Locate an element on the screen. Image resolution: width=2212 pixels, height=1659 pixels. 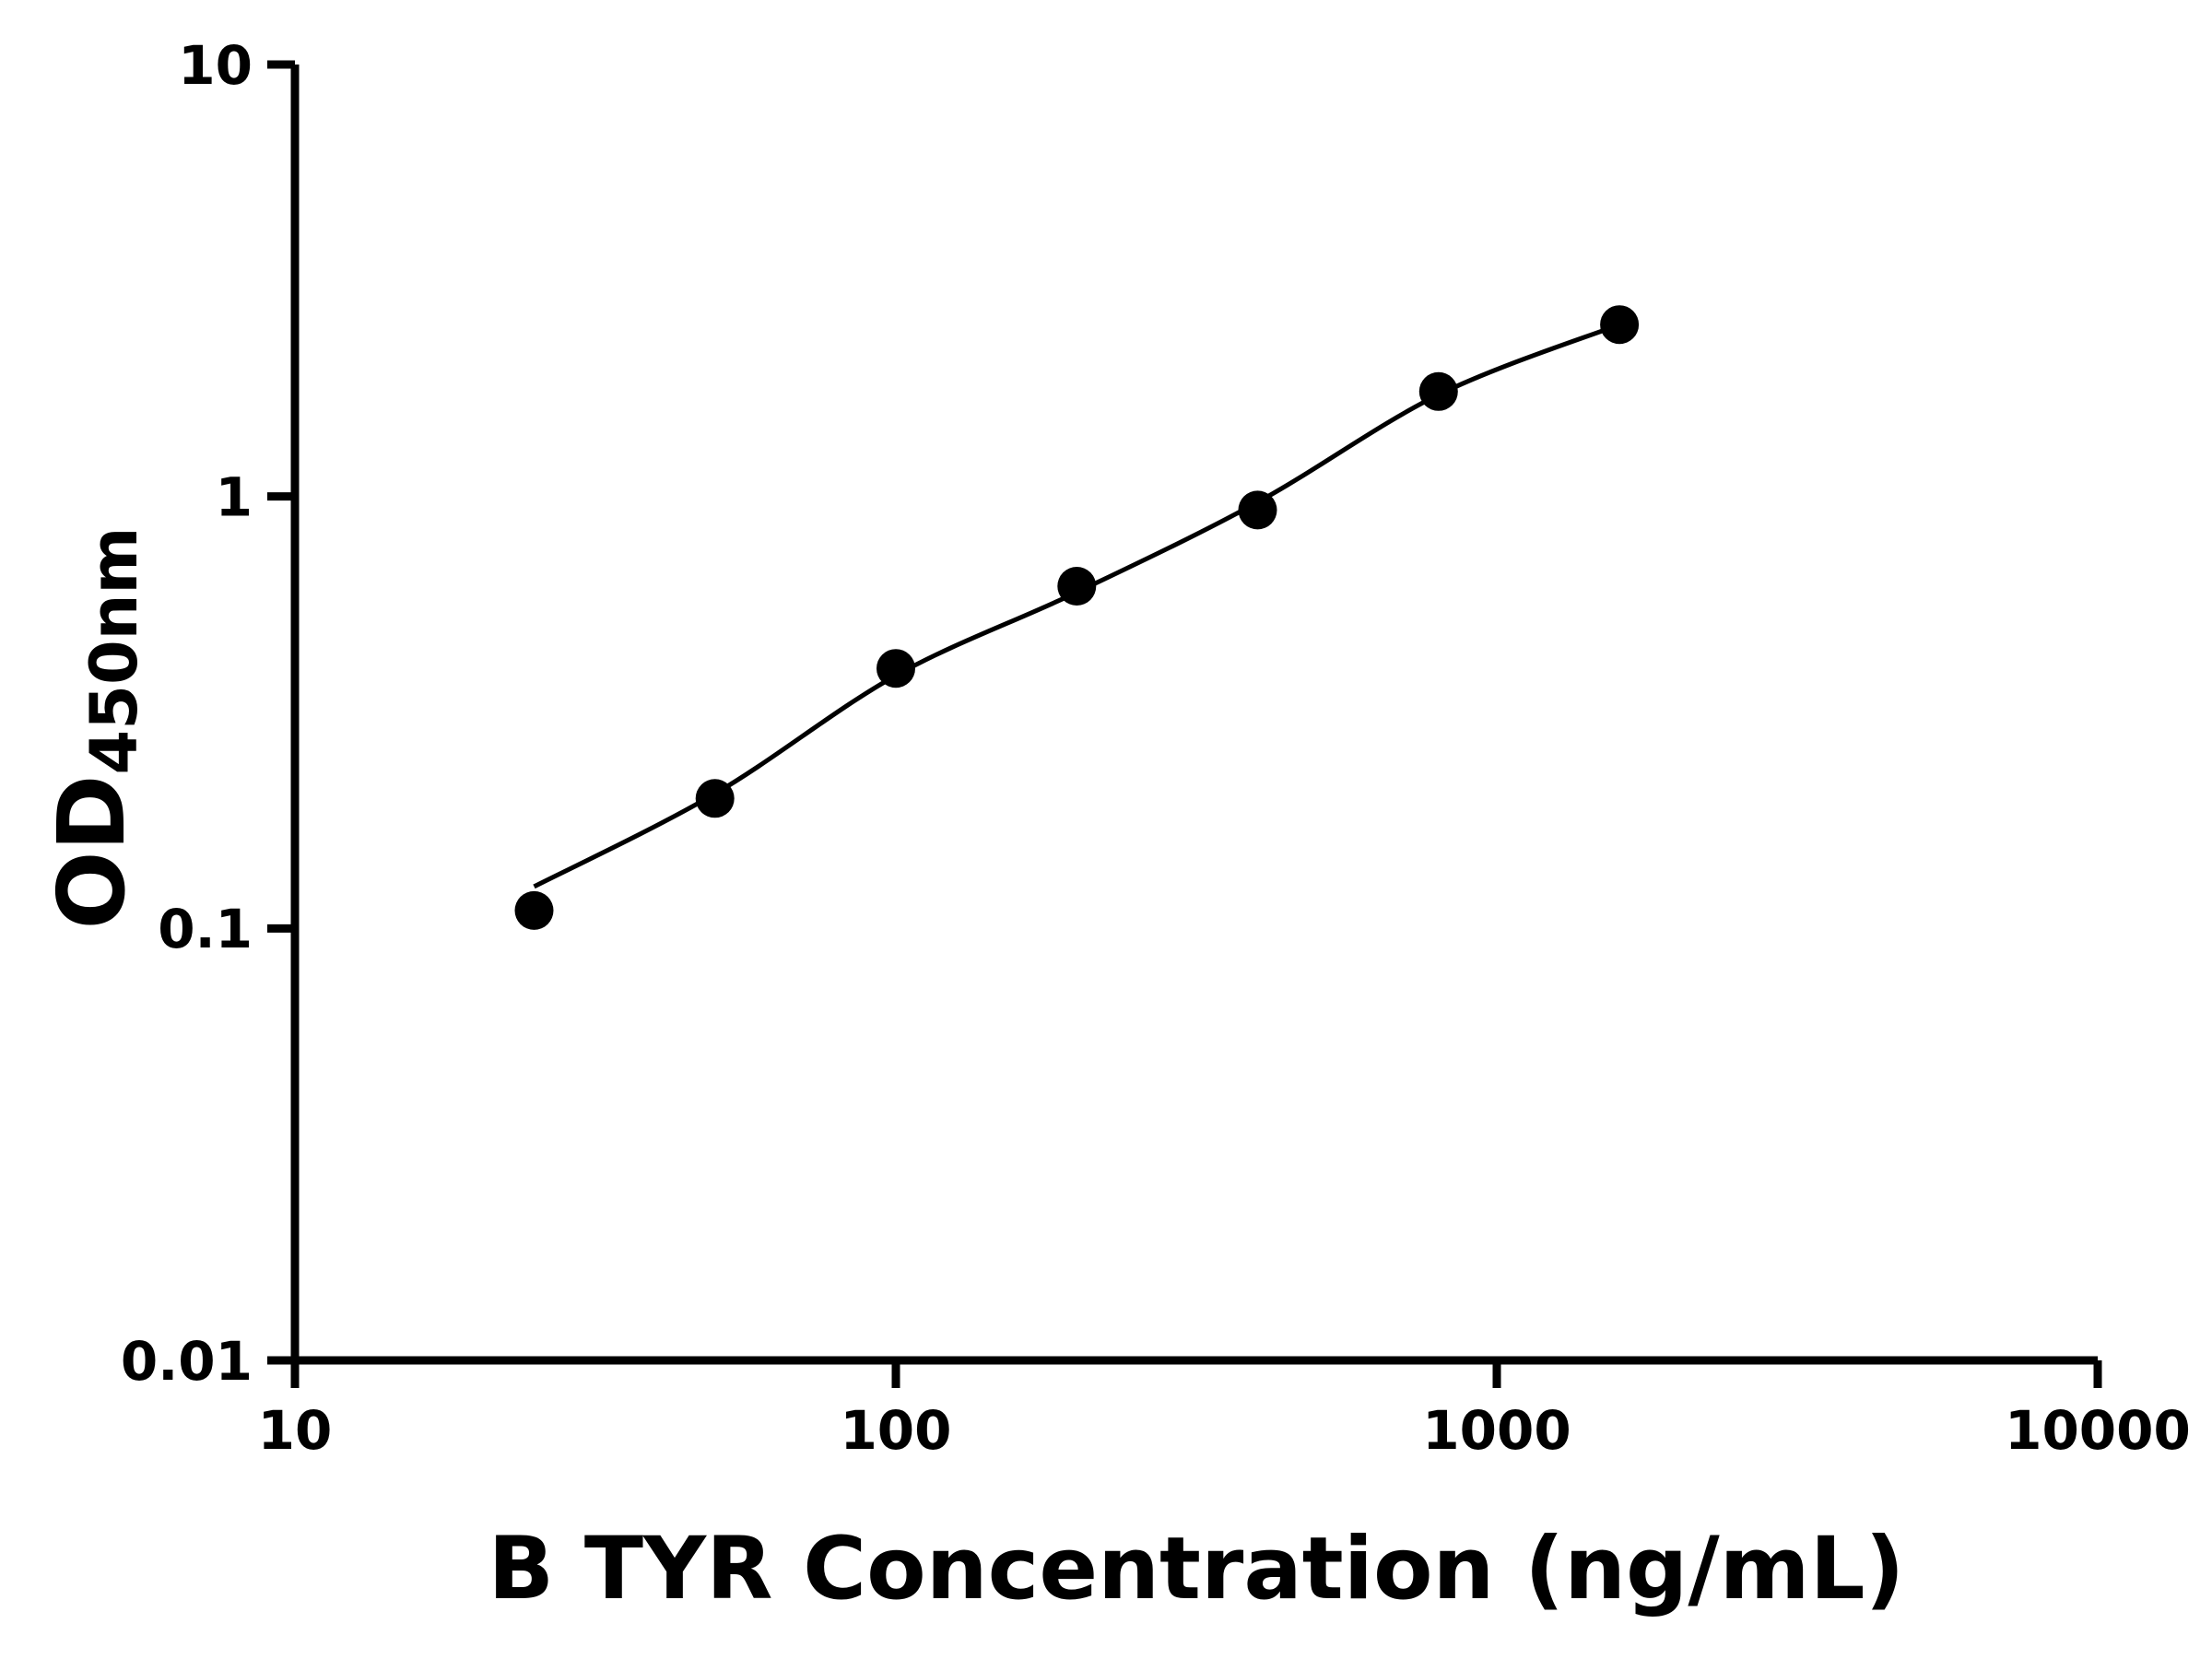
y-tick-label: 1 is located at coordinates (234, 497).